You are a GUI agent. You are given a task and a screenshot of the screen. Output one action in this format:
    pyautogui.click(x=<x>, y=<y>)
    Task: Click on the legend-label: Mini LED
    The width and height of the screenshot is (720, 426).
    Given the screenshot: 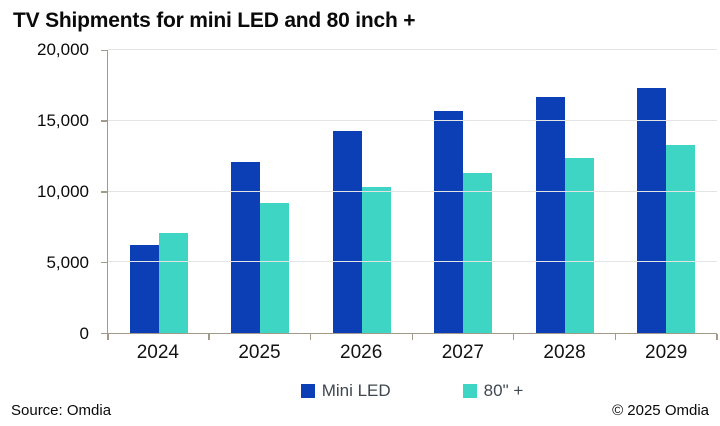 What is the action you would take?
    pyautogui.click(x=356, y=390)
    